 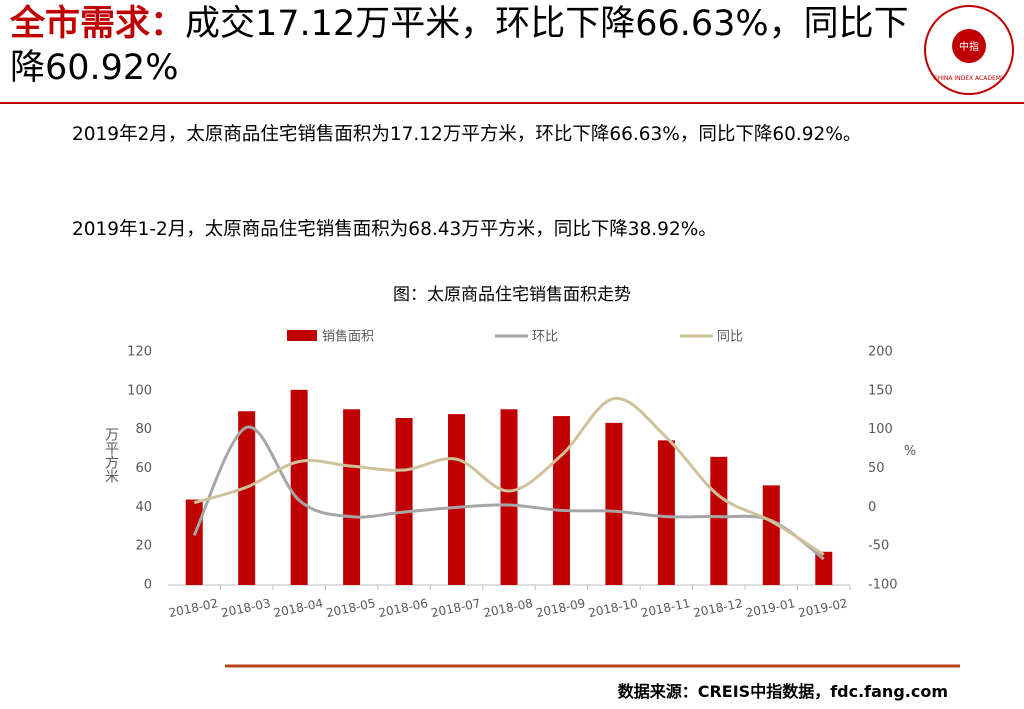 What do you see at coordinates (193, 608) in the screenshot?
I see `x-tick-label: 2018-02` at bounding box center [193, 608].